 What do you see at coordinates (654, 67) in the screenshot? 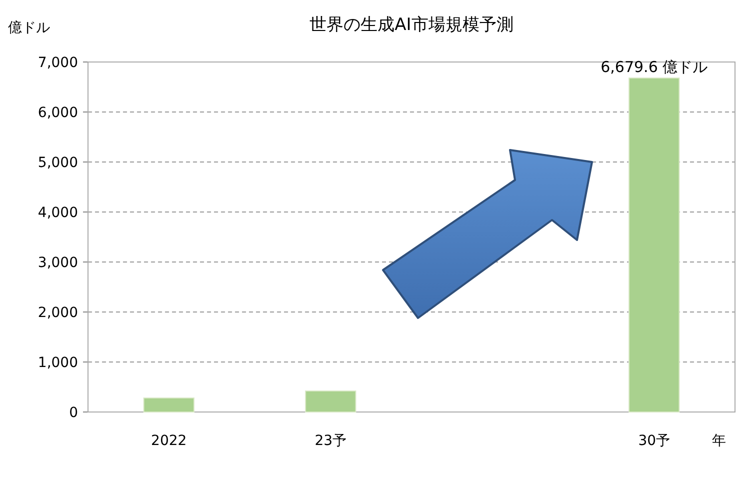
I see `data-label: 6,679.6 億ドル` at bounding box center [654, 67].